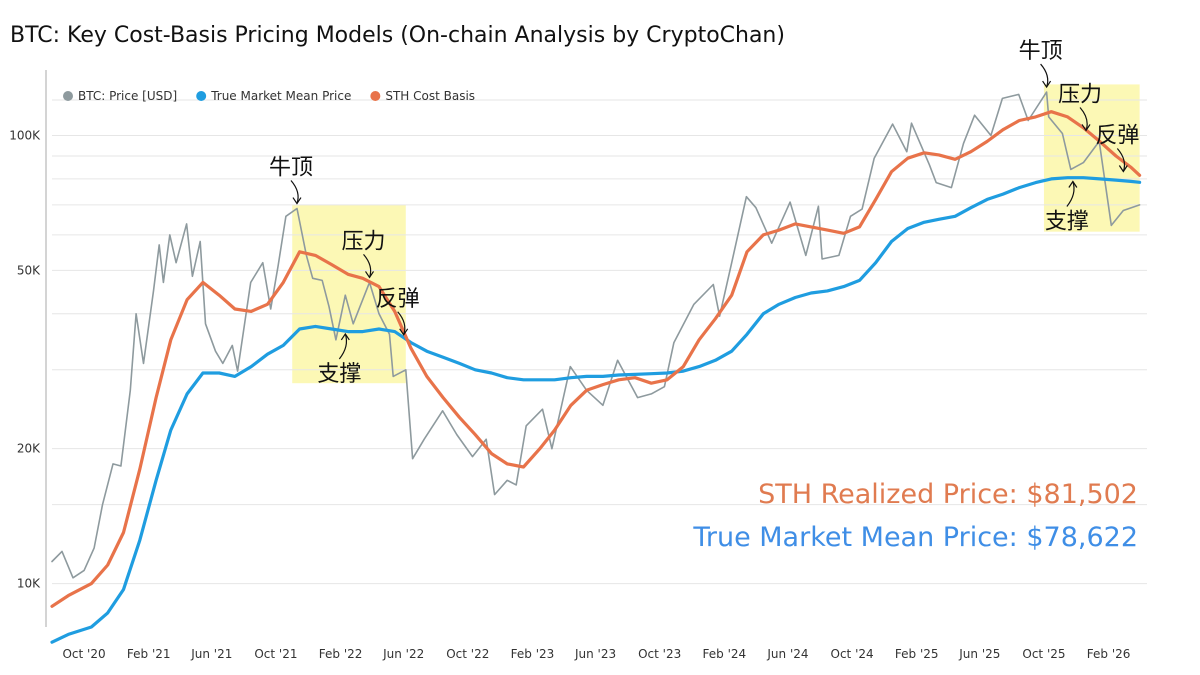  What do you see at coordinates (149, 654) in the screenshot?
I see `x-tick-label: Feb '21` at bounding box center [149, 654].